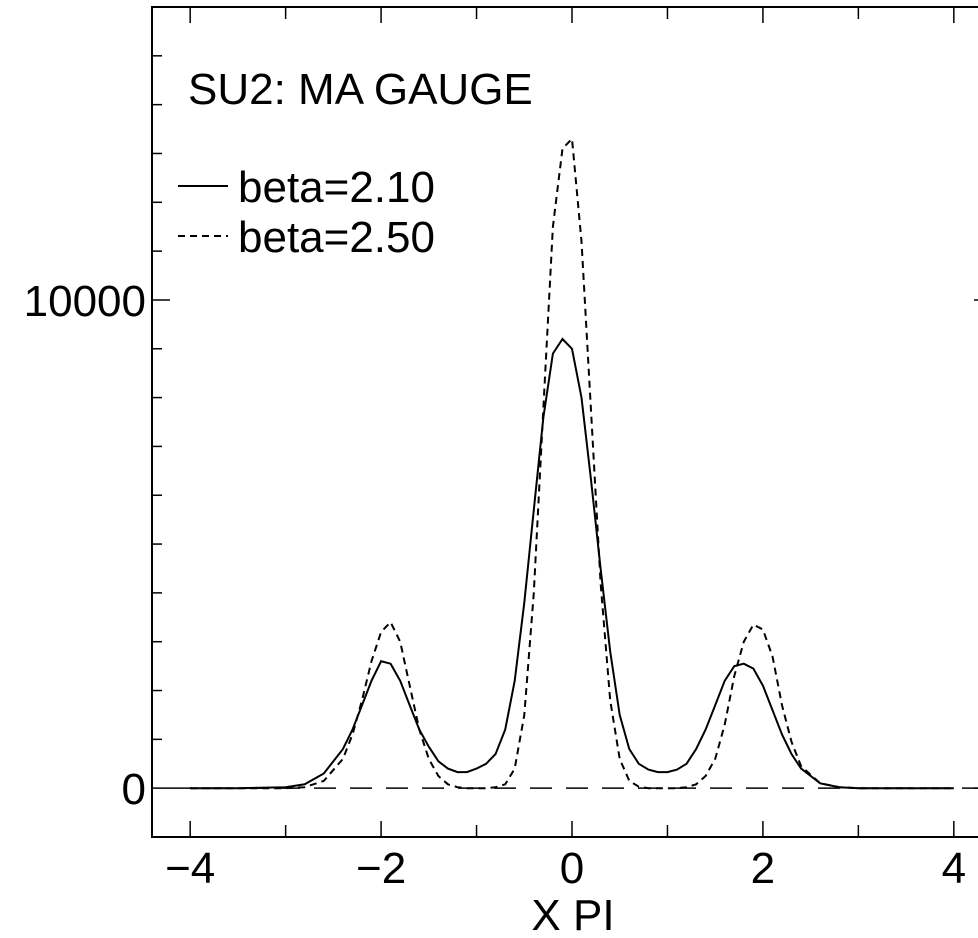 This screenshot has width=978, height=938. Describe the element at coordinates (134, 789) in the screenshot. I see `y-tick-label: 0` at that location.